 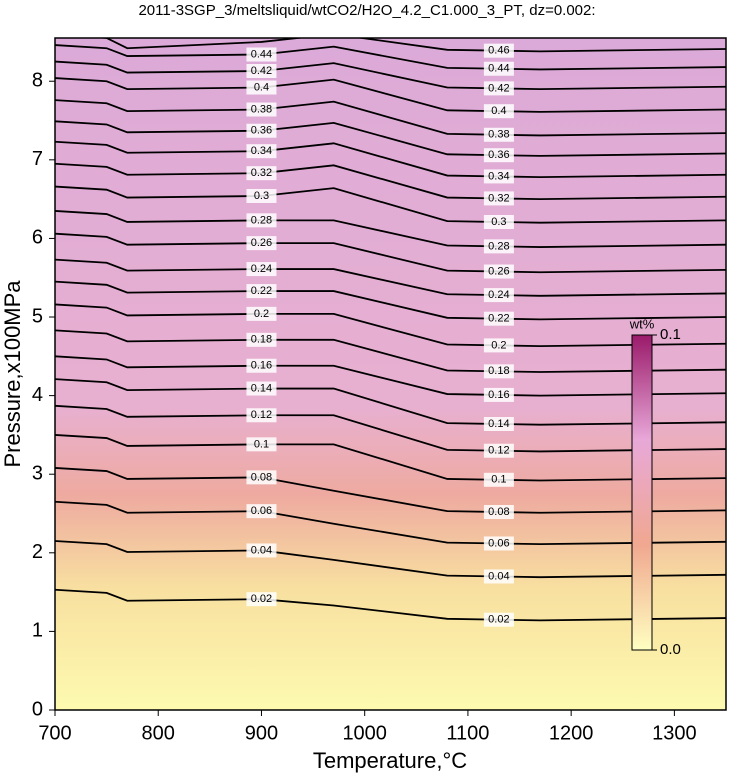 I want to click on y-tick-label: 7, so click(x=37, y=159).